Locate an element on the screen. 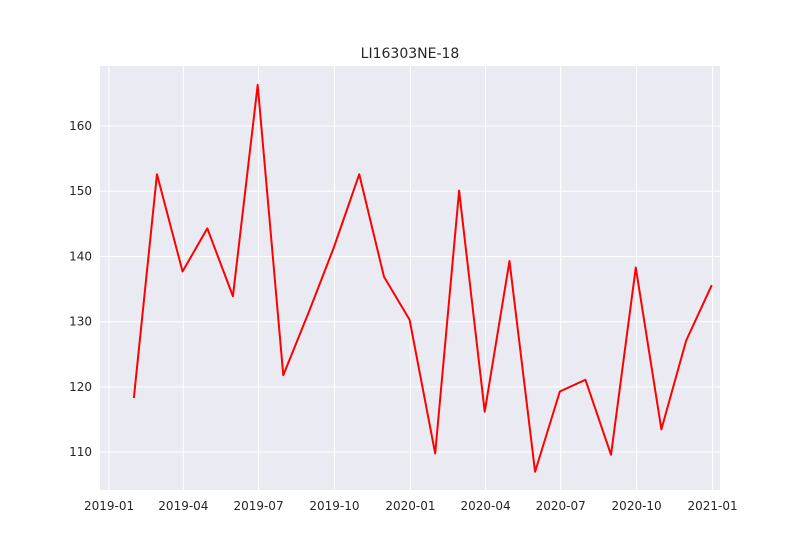 The image size is (800, 550). x-tick-label: 2020-04 is located at coordinates (485, 506).